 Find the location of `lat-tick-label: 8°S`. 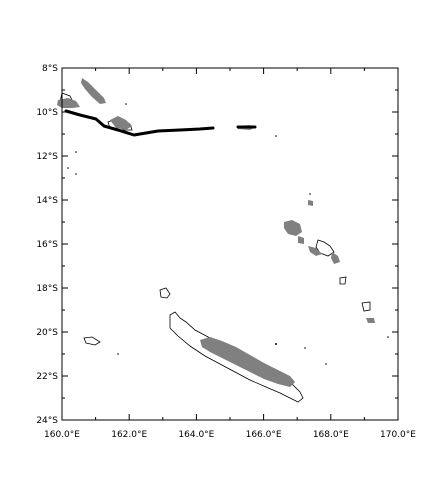

lat-tick-label: 8°S is located at coordinates (50, 69).